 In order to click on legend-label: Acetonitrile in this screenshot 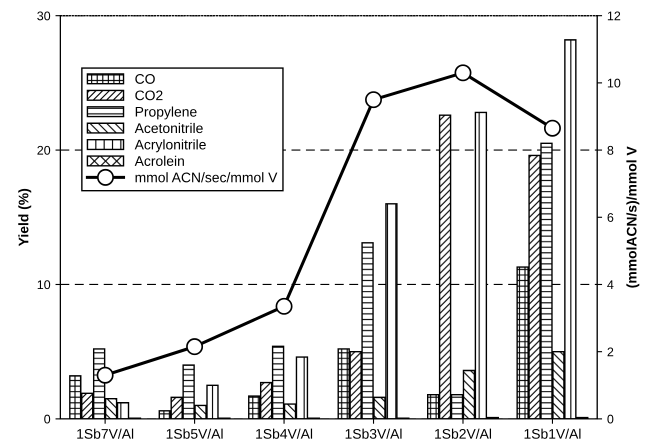, I will do `click(168, 128)`.